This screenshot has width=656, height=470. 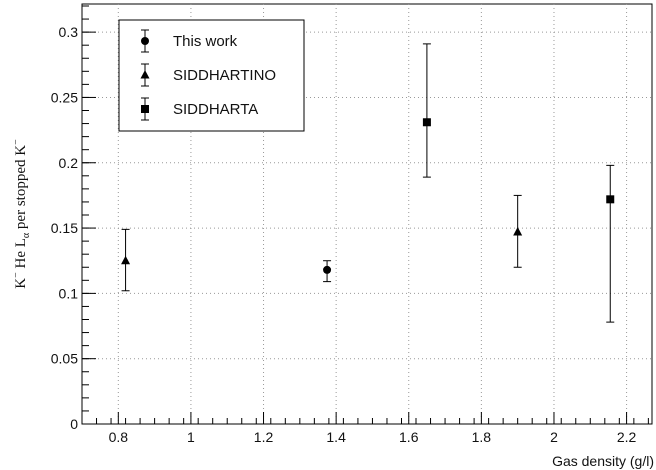 What do you see at coordinates (224, 75) in the screenshot?
I see `legend-label: SIDDHARTINO` at bounding box center [224, 75].